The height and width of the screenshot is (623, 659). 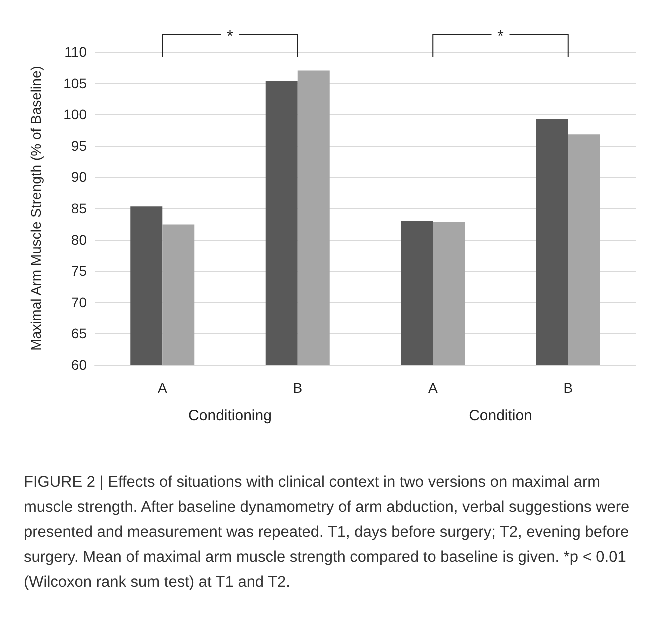 I want to click on y-tick-label: 70, so click(x=79, y=302).